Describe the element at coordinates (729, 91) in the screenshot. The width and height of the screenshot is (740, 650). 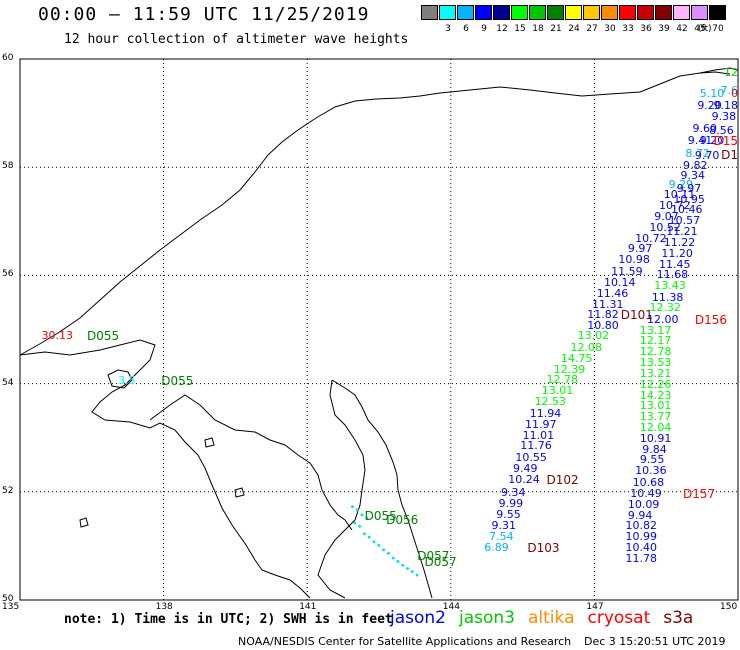
I see `wave-height-value: 7.6` at that location.